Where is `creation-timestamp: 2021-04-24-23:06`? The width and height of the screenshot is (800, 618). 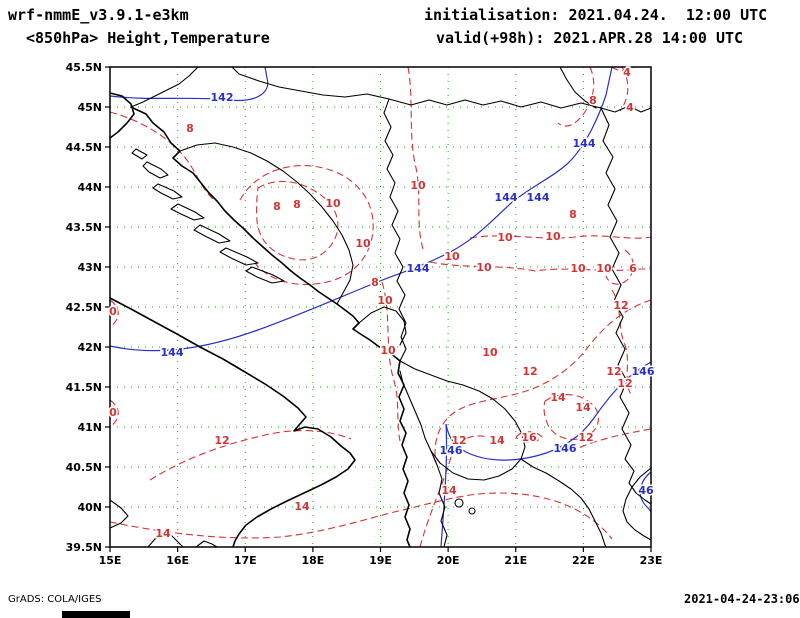
creation-timestamp: 2021-04-24-23:06 is located at coordinates (742, 599).